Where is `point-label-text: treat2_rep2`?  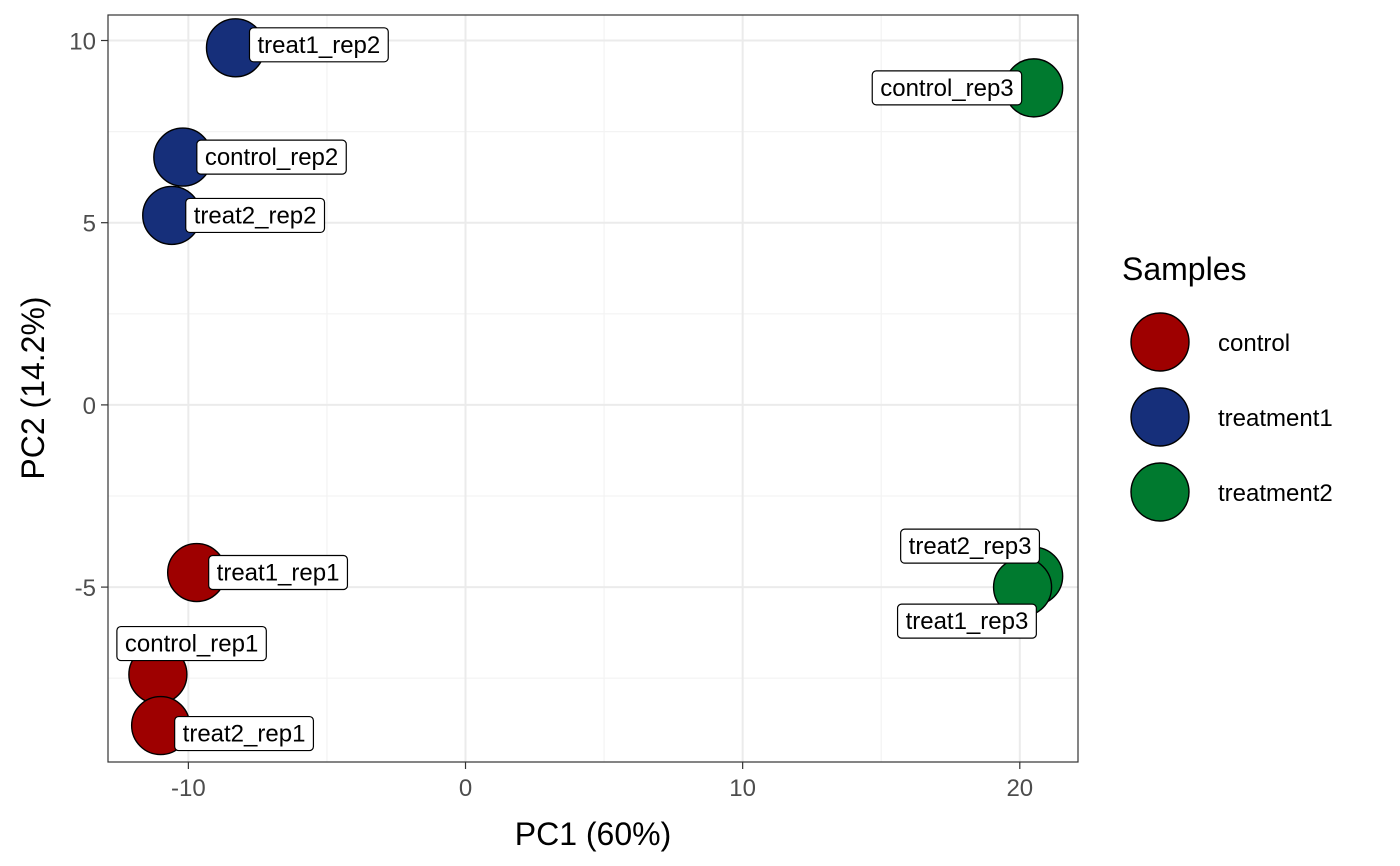
point-label-text: treat2_rep2 is located at coordinates (255, 215).